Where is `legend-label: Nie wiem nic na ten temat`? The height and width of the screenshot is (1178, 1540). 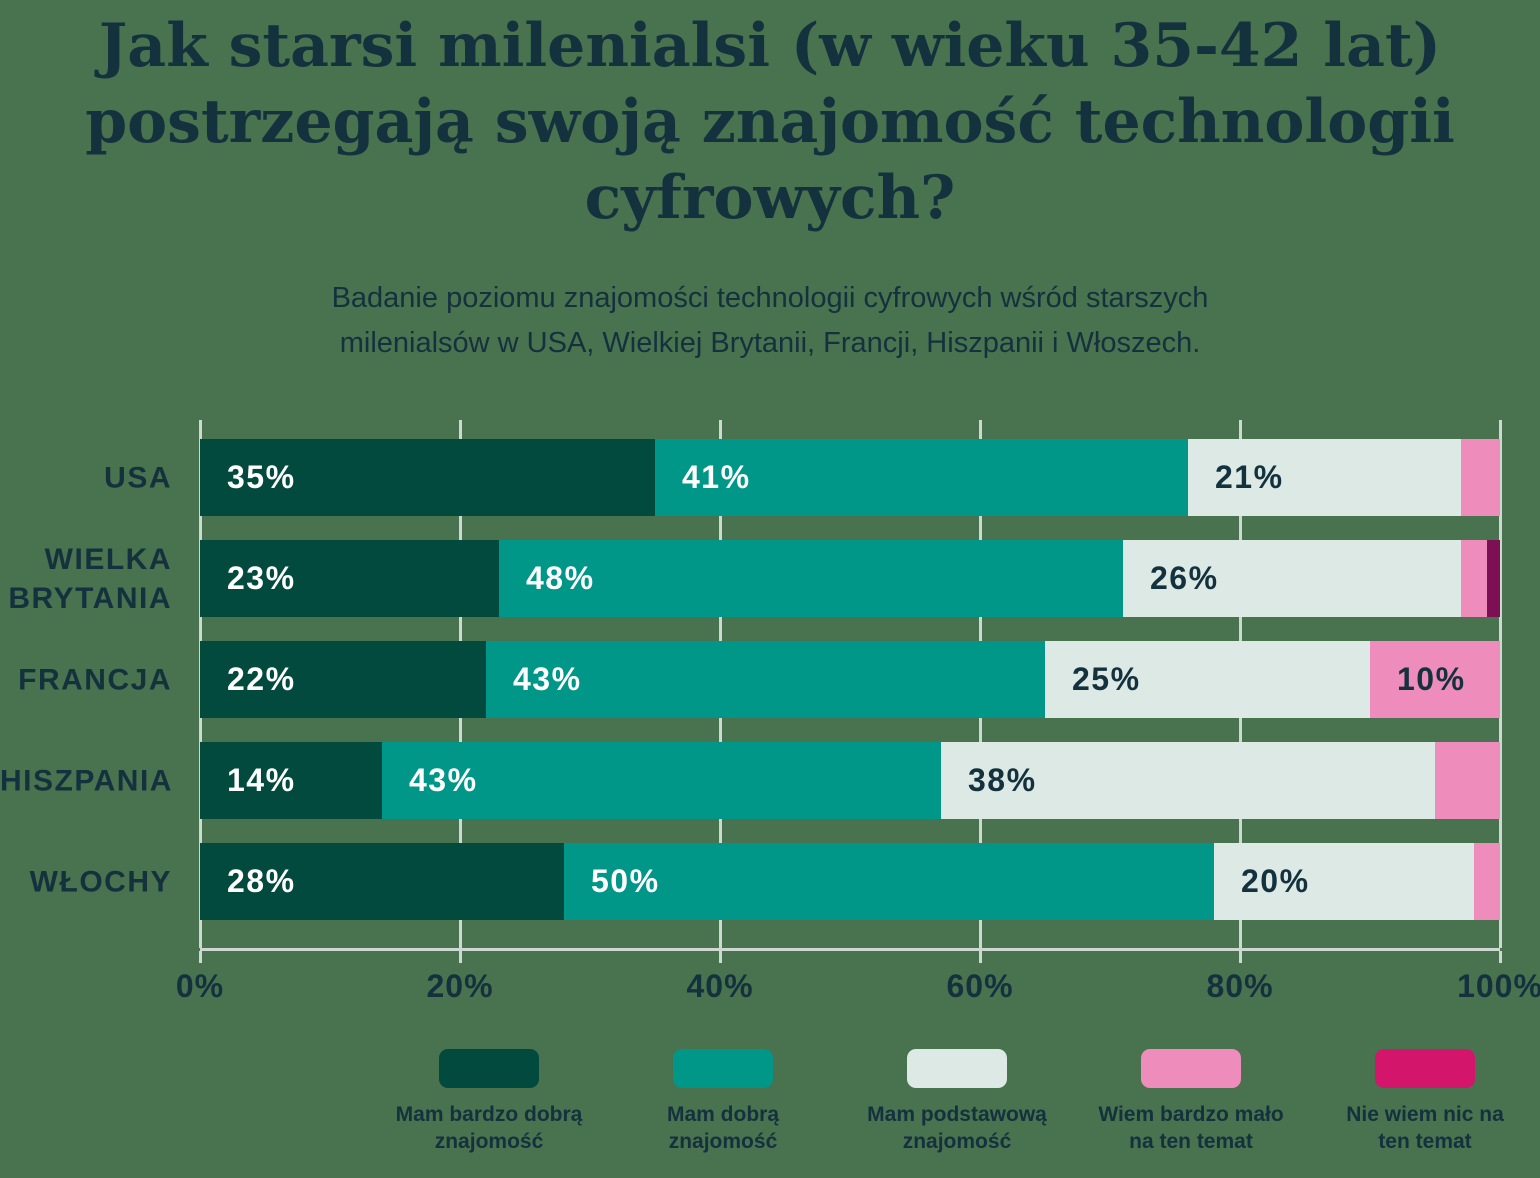
legend-label: Nie wiem nic na ten temat is located at coordinates (1425, 1128).